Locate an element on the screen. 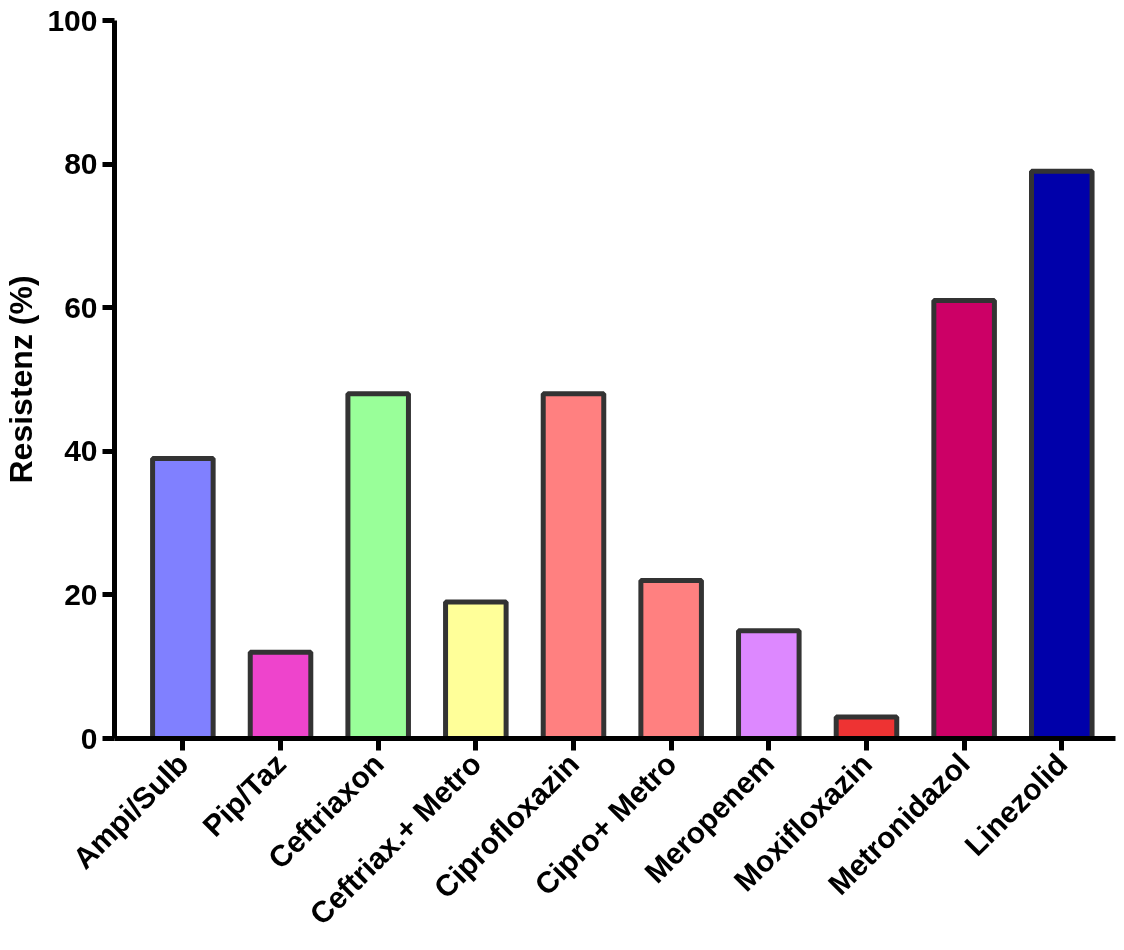 This screenshot has height=950, width=1124. y-tick-label: 80 is located at coordinates (81, 164).